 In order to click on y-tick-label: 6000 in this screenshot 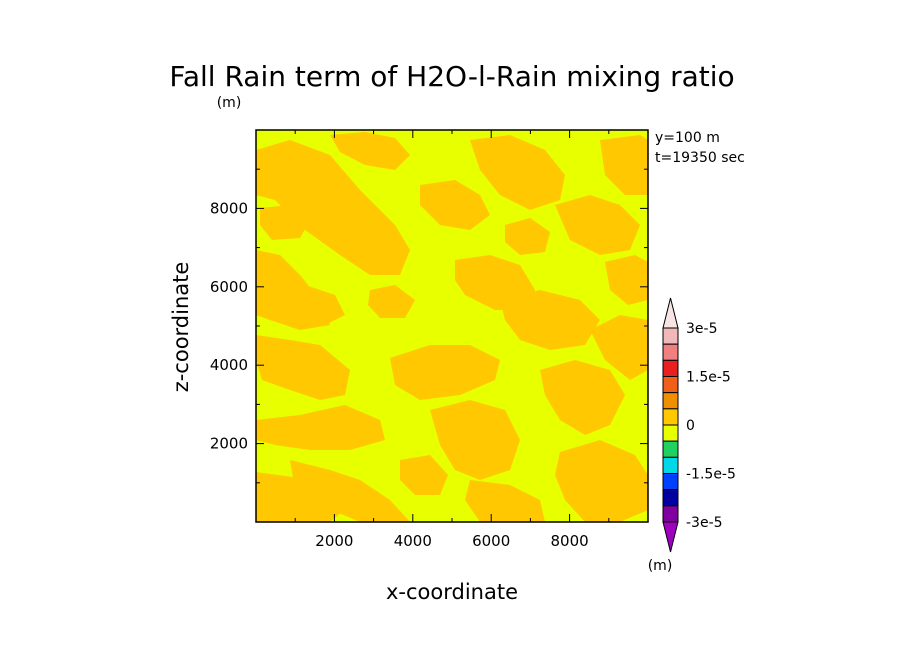, I will do `click(229, 287)`.